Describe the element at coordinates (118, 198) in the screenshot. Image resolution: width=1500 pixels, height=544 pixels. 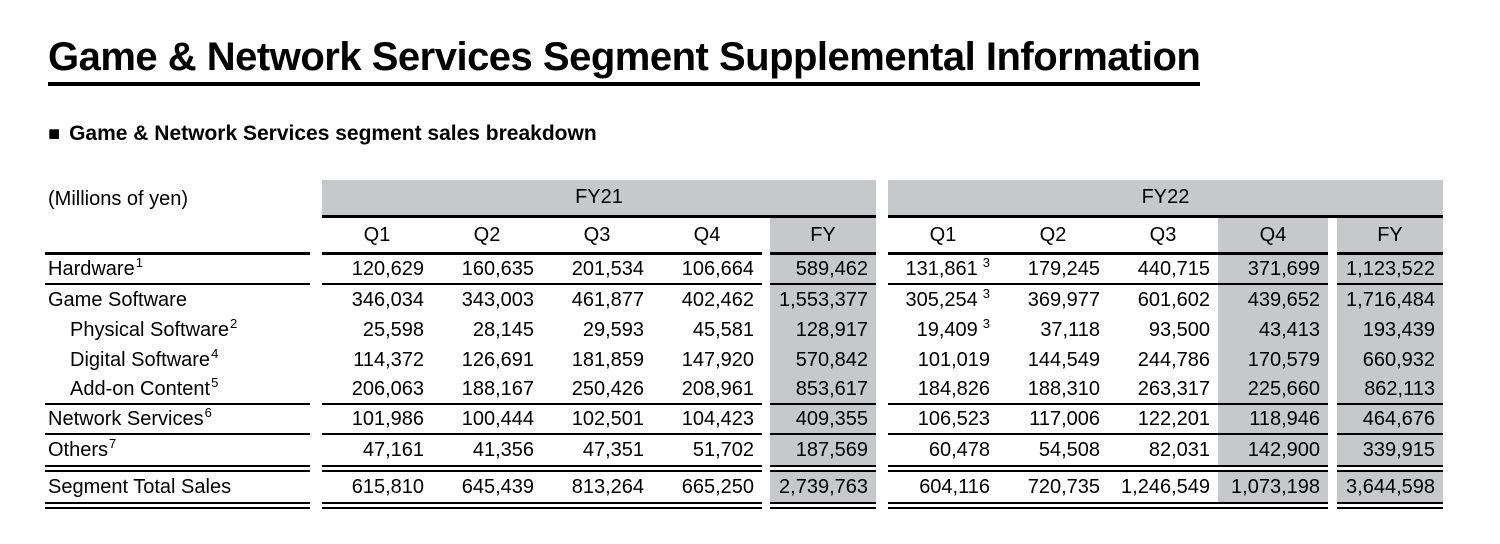
I see `units-label: (Millions of yen)` at that location.